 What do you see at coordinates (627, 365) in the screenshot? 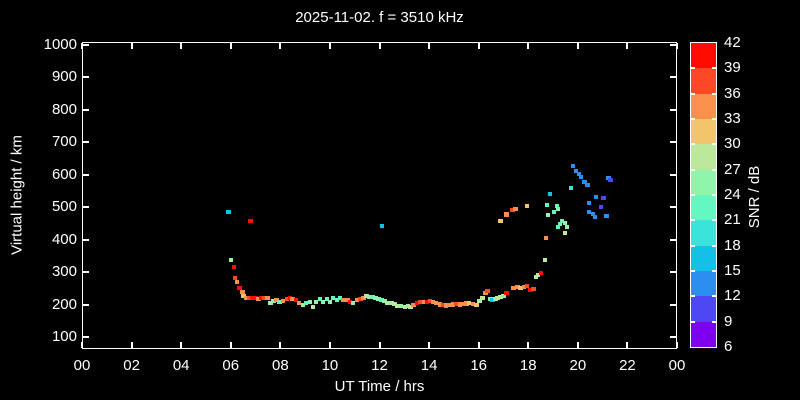
I see `x-tick-label: 22` at bounding box center [627, 365].